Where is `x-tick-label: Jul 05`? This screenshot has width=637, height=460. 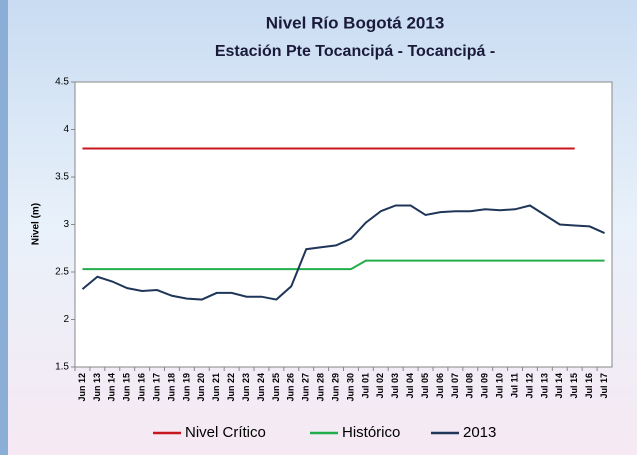 x-tick-label: Jul 05 is located at coordinates (425, 386).